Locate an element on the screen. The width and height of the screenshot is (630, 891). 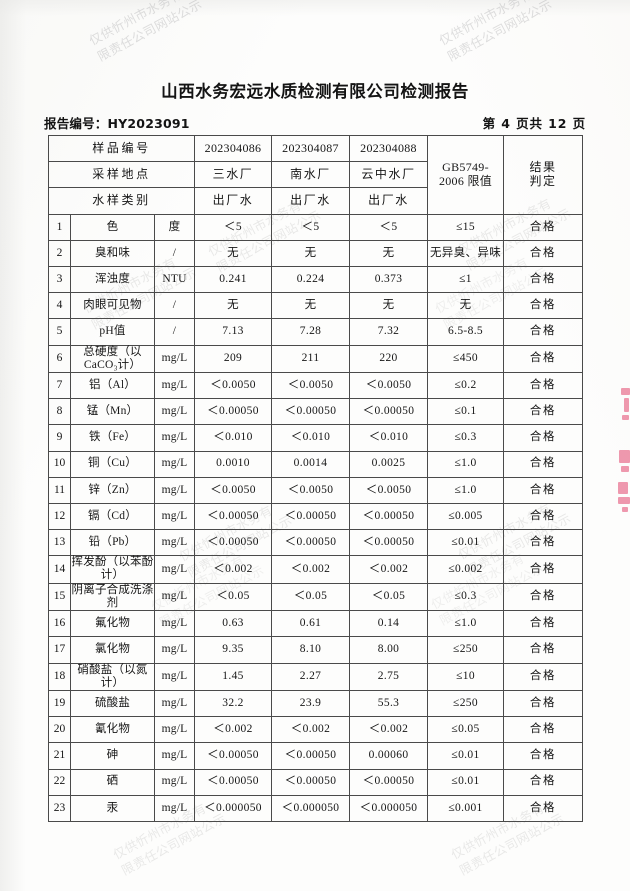
header-type-1: 出厂水 is located at coordinates (233, 201).